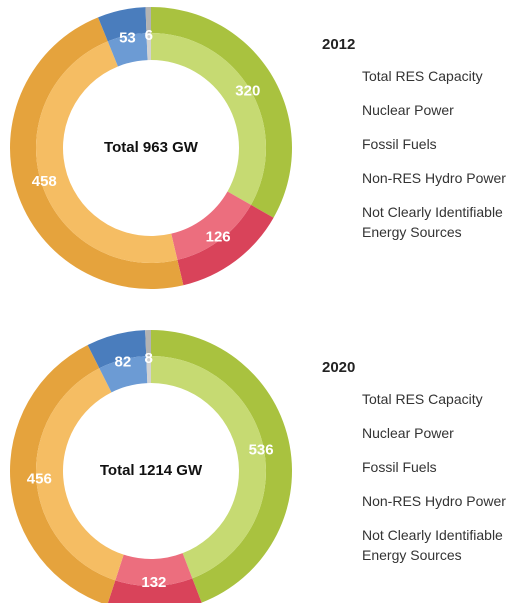 This screenshot has width=517, height=603. I want to click on center-label: Total 963 GW, so click(151, 147).